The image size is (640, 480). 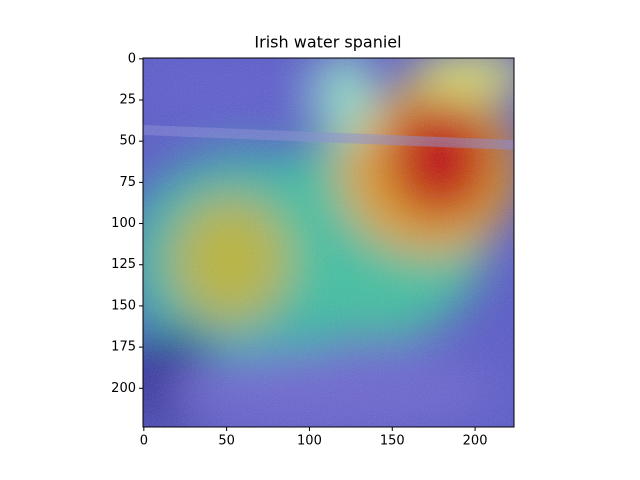 I want to click on x-tick-label: 200, so click(x=475, y=441).